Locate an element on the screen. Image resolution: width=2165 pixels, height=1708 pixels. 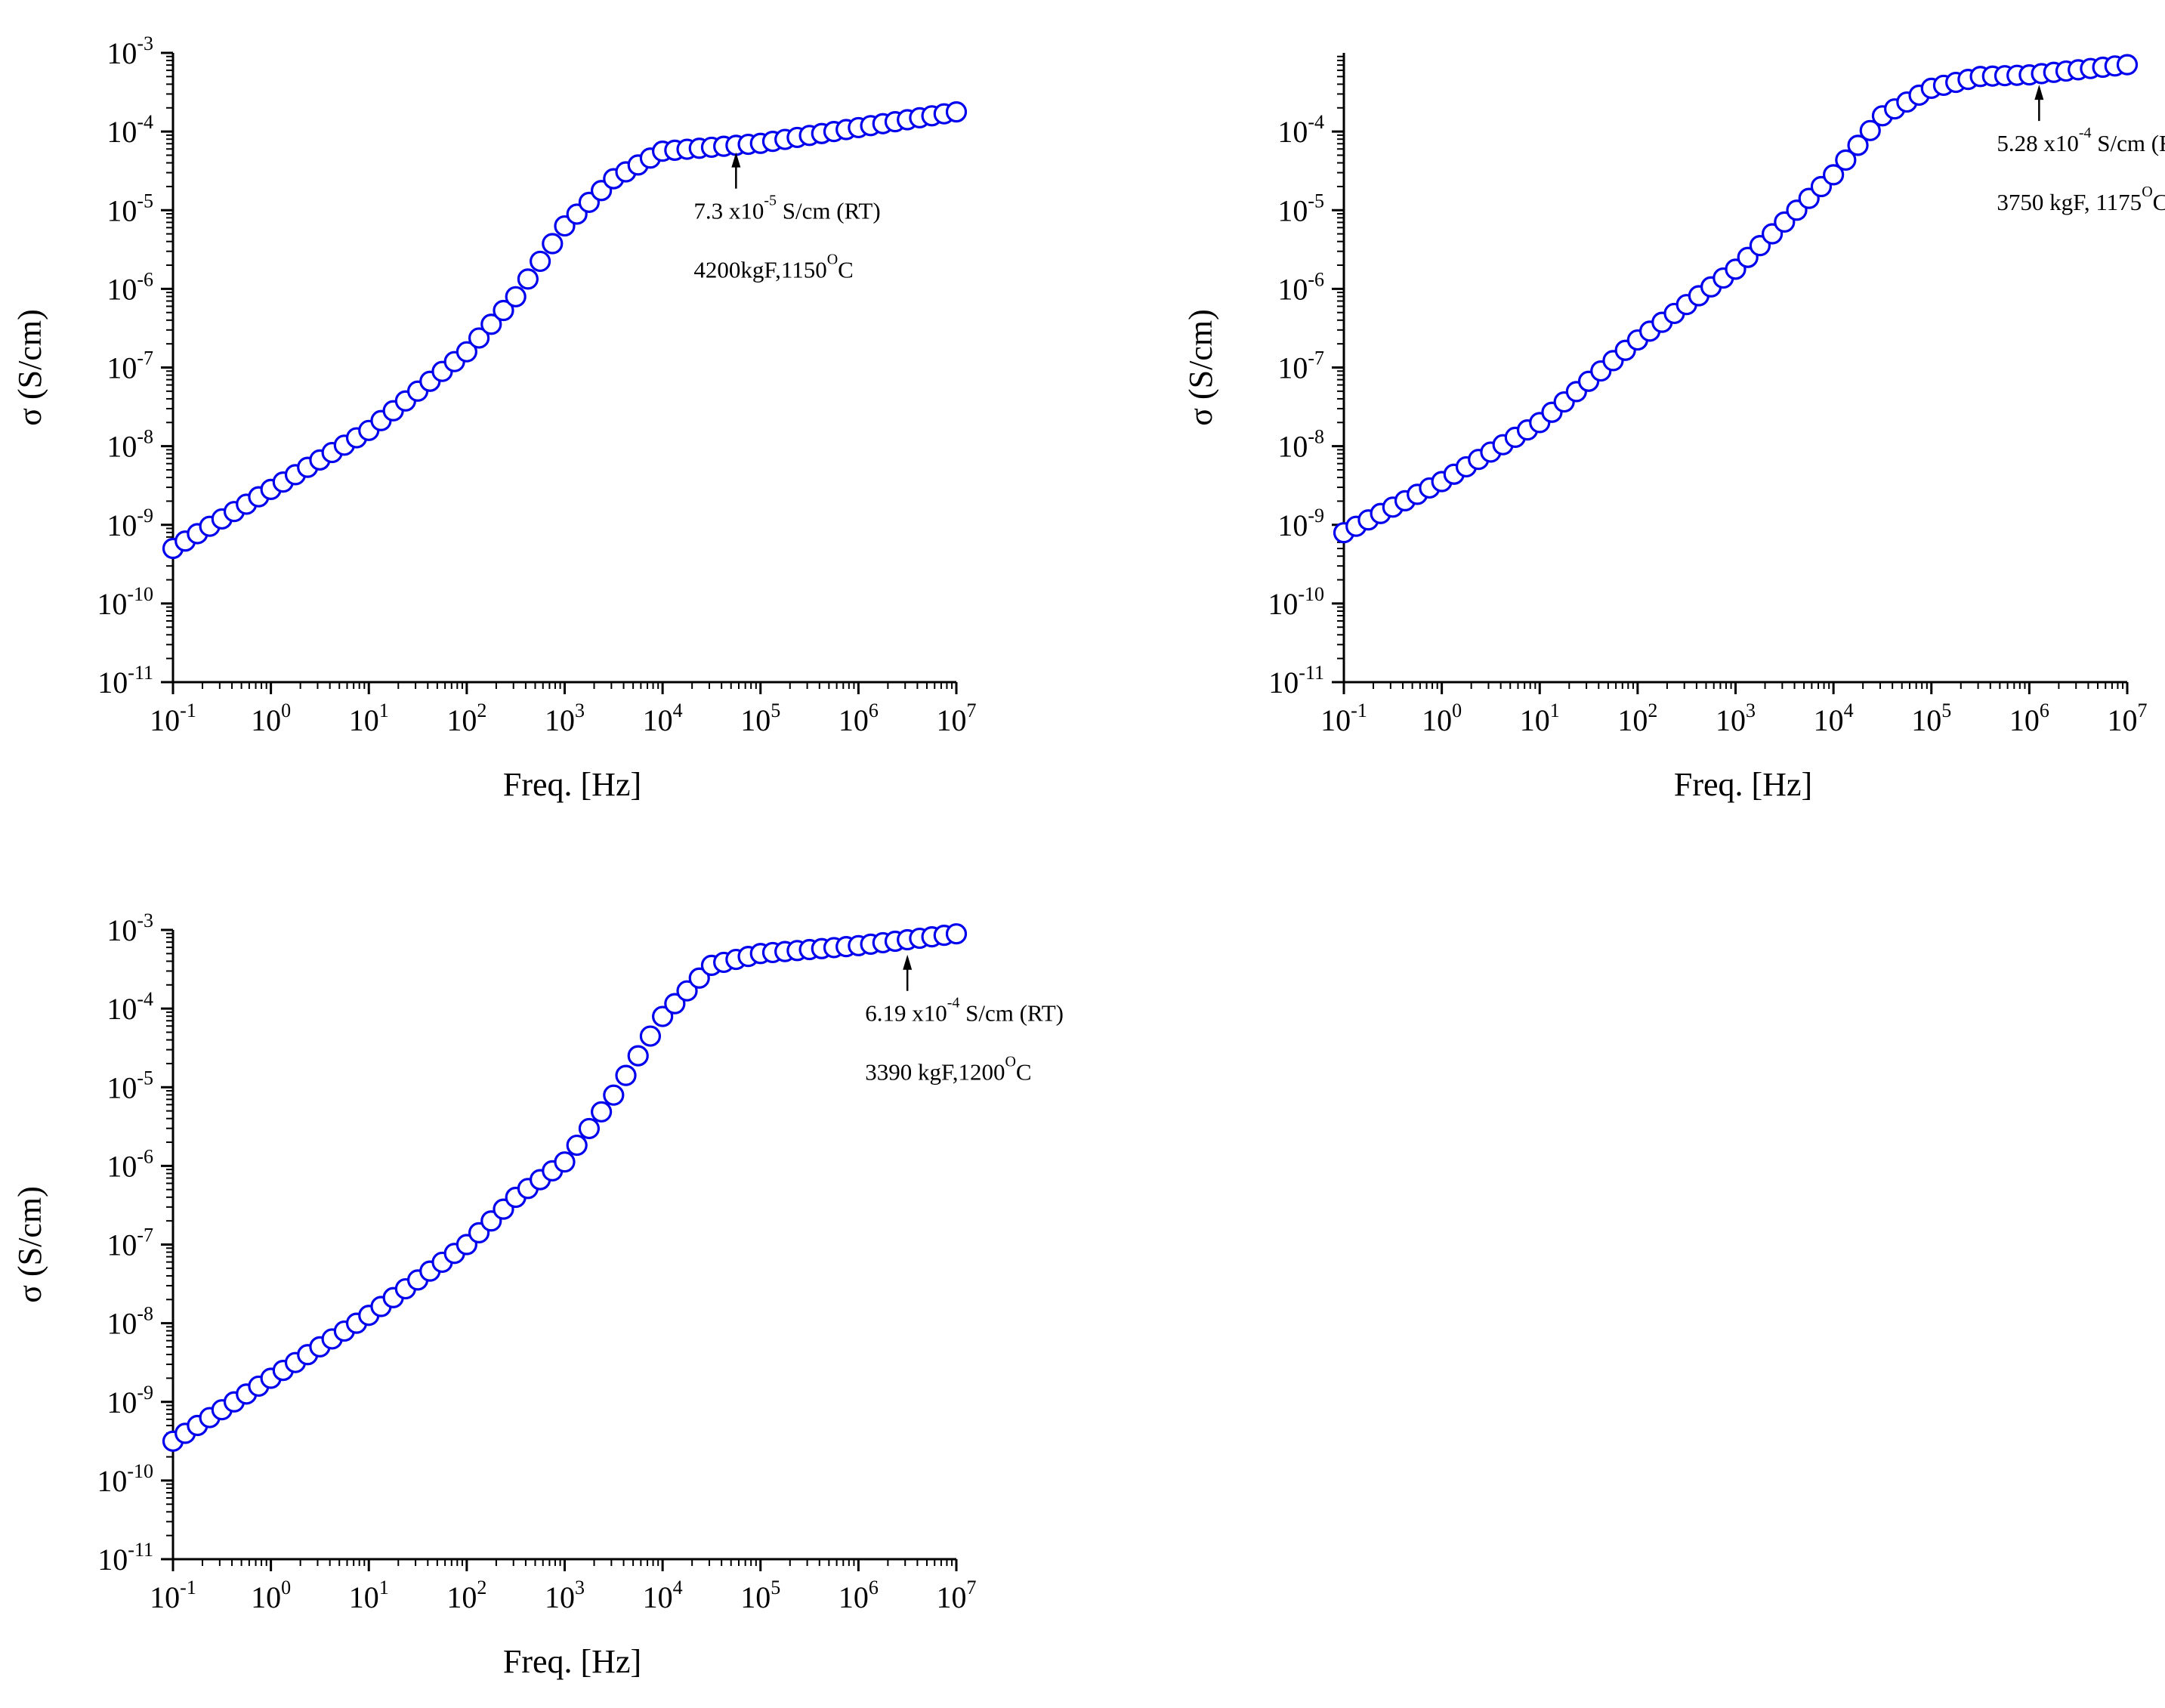
annotation-conductivity: 7.3 x10-5 S/cm (RT) is located at coordinates (787, 208).